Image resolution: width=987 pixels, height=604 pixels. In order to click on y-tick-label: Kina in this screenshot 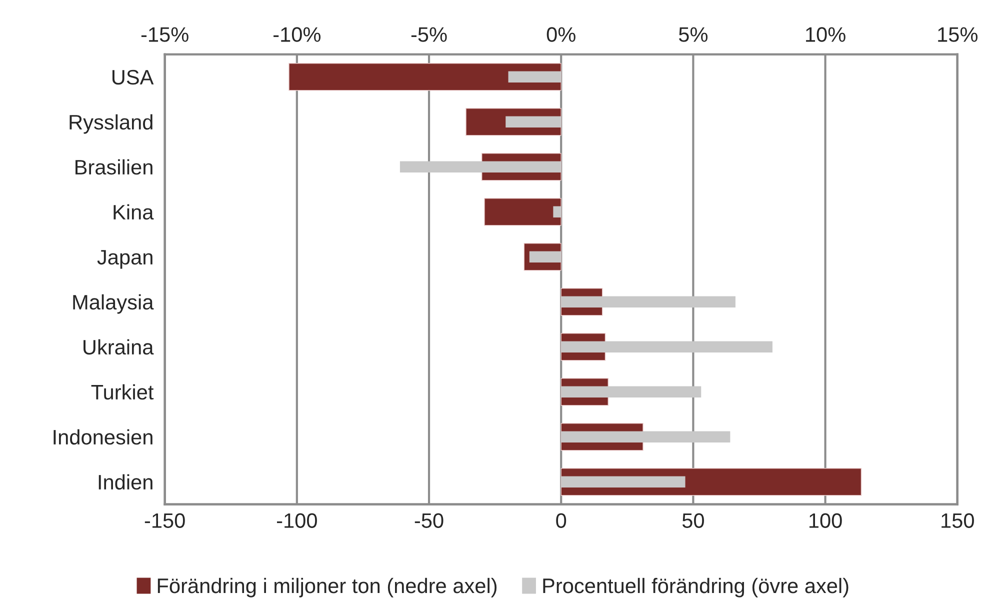, I will do `click(134, 212)`.